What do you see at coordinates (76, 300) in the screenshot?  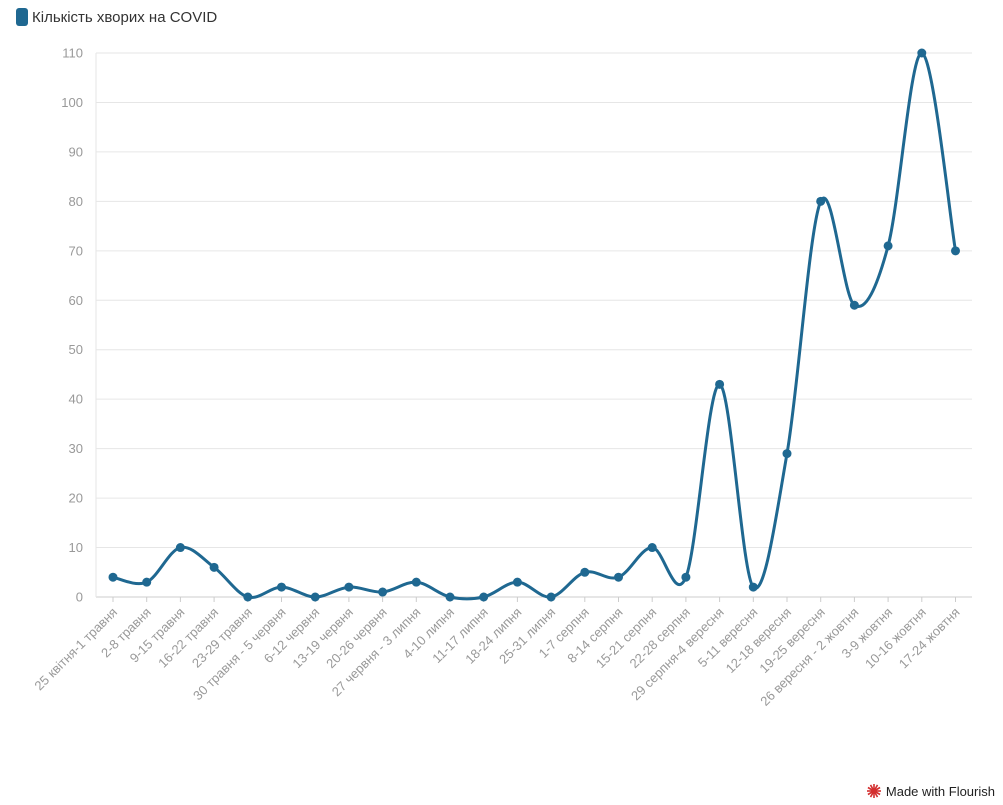 I see `y-tick-label: 60` at bounding box center [76, 300].